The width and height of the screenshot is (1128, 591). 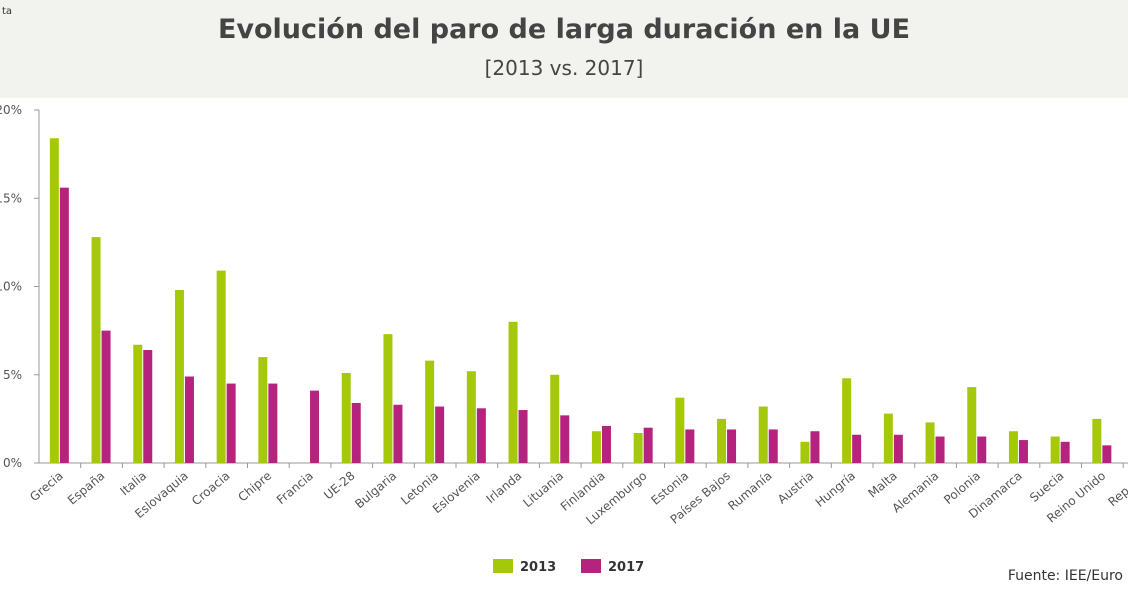 What do you see at coordinates (7, 11) in the screenshot?
I see `corner-text: ta` at bounding box center [7, 11].